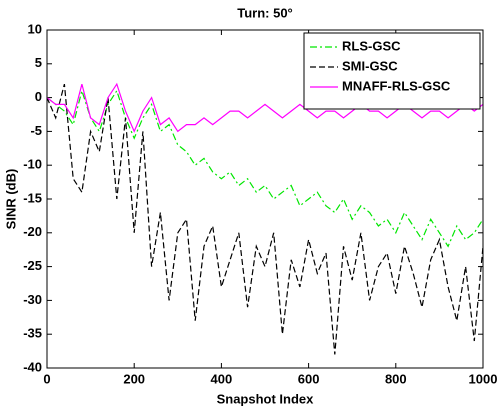 The width and height of the screenshot is (500, 417). Describe the element at coordinates (38, 96) in the screenshot. I see `y-tick-label: 0` at that location.